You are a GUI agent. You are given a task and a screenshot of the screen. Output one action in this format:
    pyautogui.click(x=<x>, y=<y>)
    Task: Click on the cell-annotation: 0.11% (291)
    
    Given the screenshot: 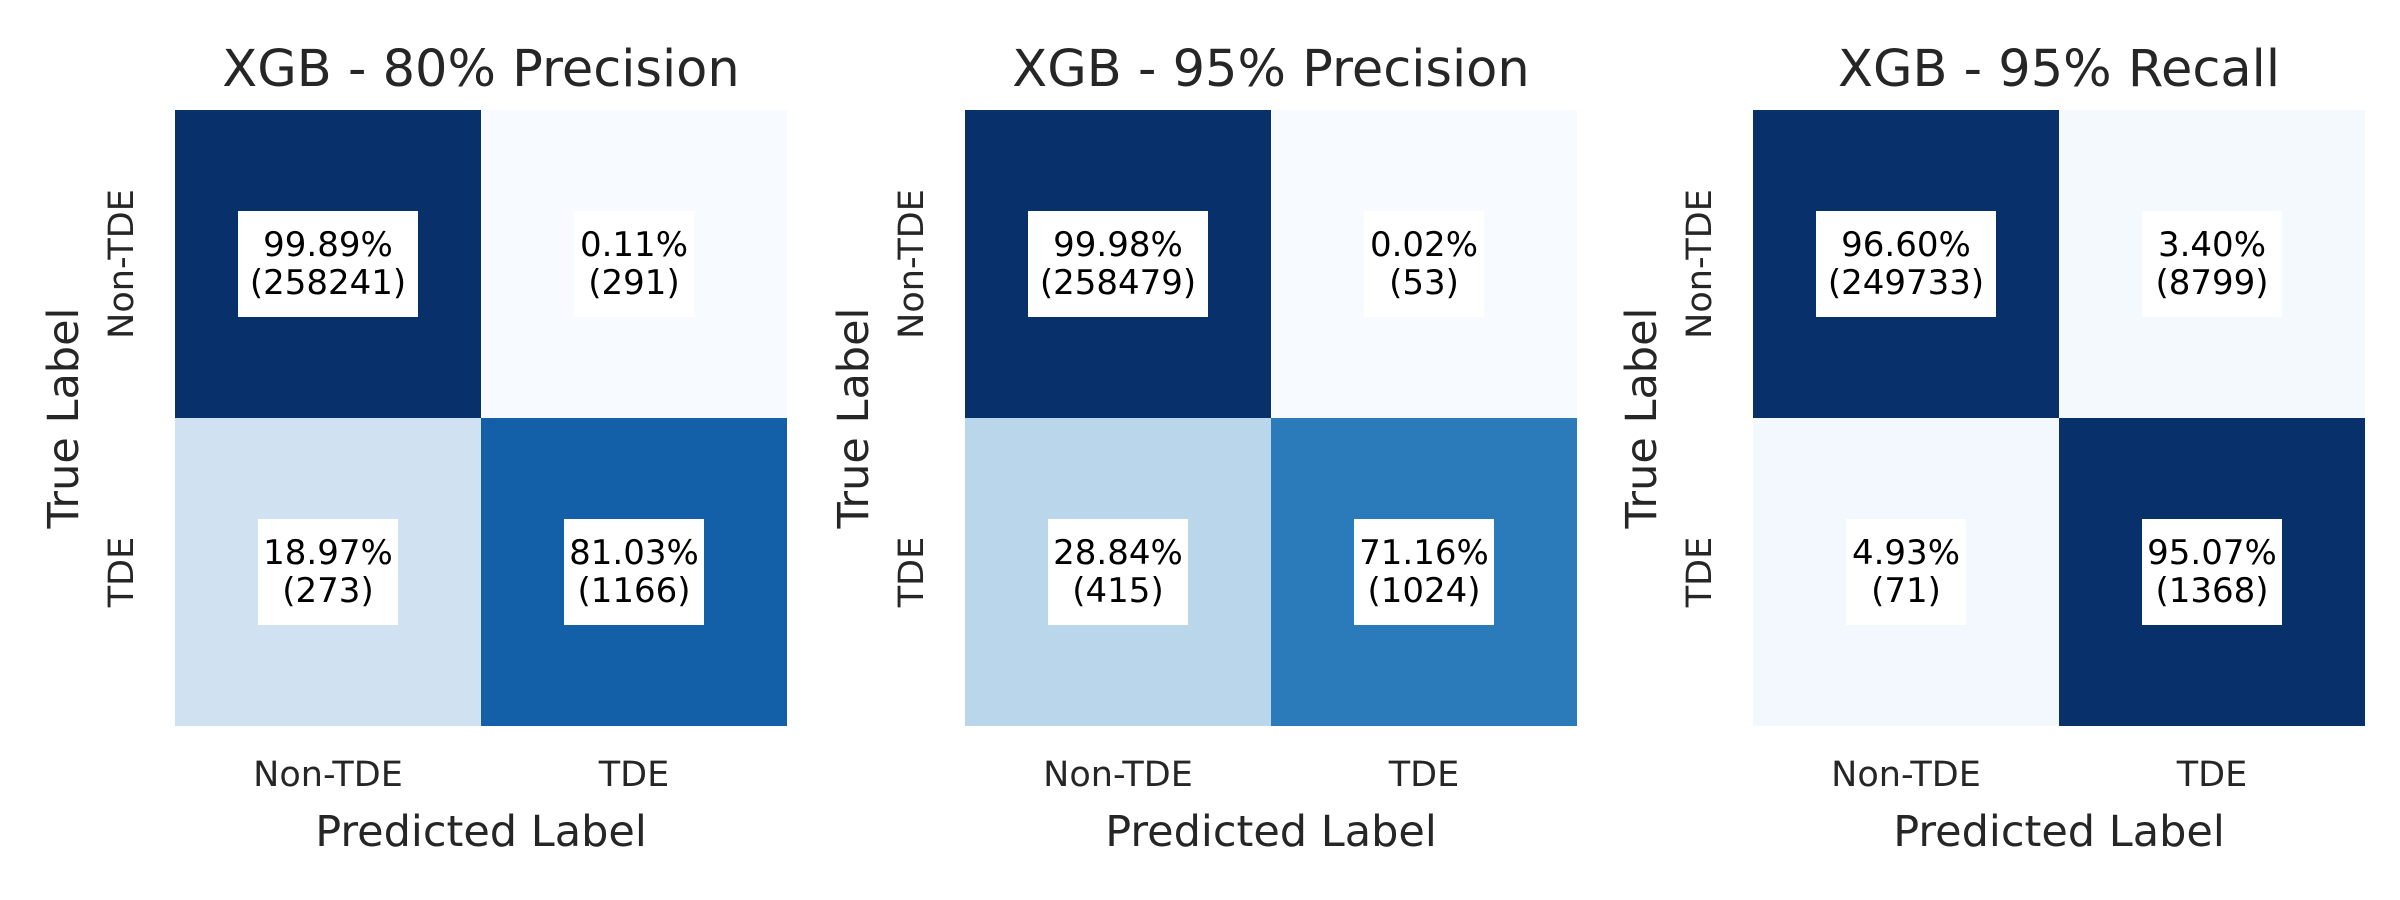 What is the action you would take?
    pyautogui.click(x=634, y=264)
    